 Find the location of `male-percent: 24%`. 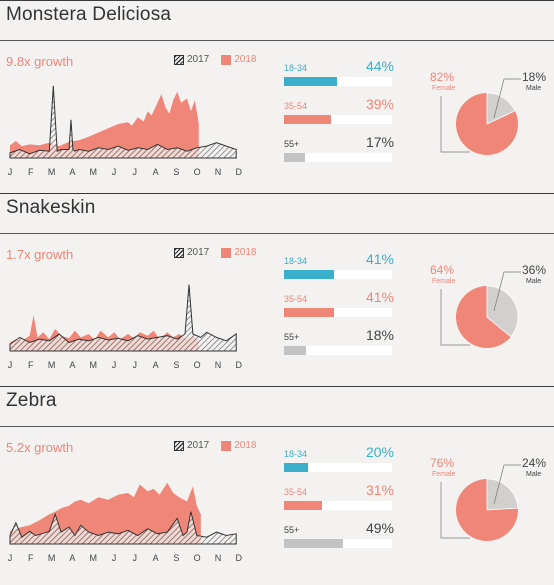

male-percent: 24% is located at coordinates (534, 463).